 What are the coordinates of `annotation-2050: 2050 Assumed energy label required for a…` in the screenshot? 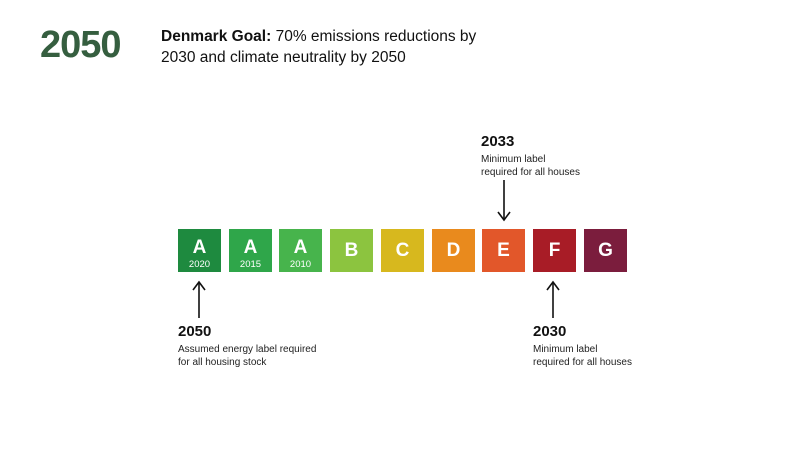 It's located at (247, 346).